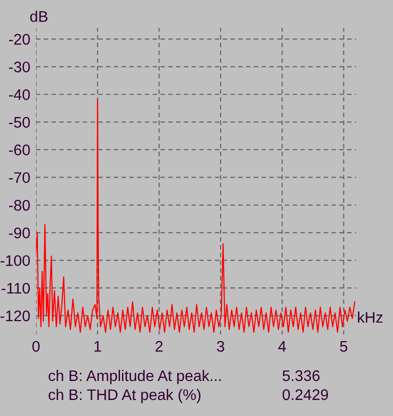 The width and height of the screenshot is (393, 416). Describe the element at coordinates (16, 288) in the screenshot. I see `y-tick-label: -110` at that location.